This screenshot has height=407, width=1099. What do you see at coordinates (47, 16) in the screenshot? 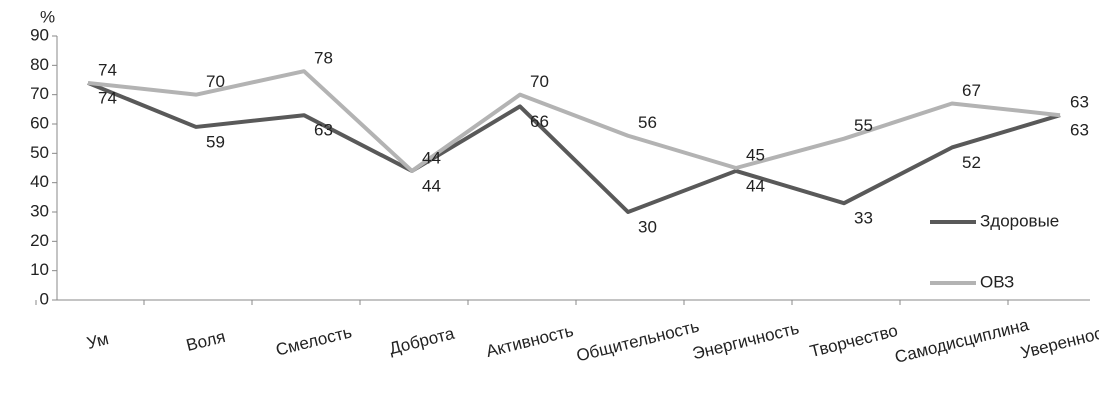
I see `y-unit-label: %` at bounding box center [47, 16].